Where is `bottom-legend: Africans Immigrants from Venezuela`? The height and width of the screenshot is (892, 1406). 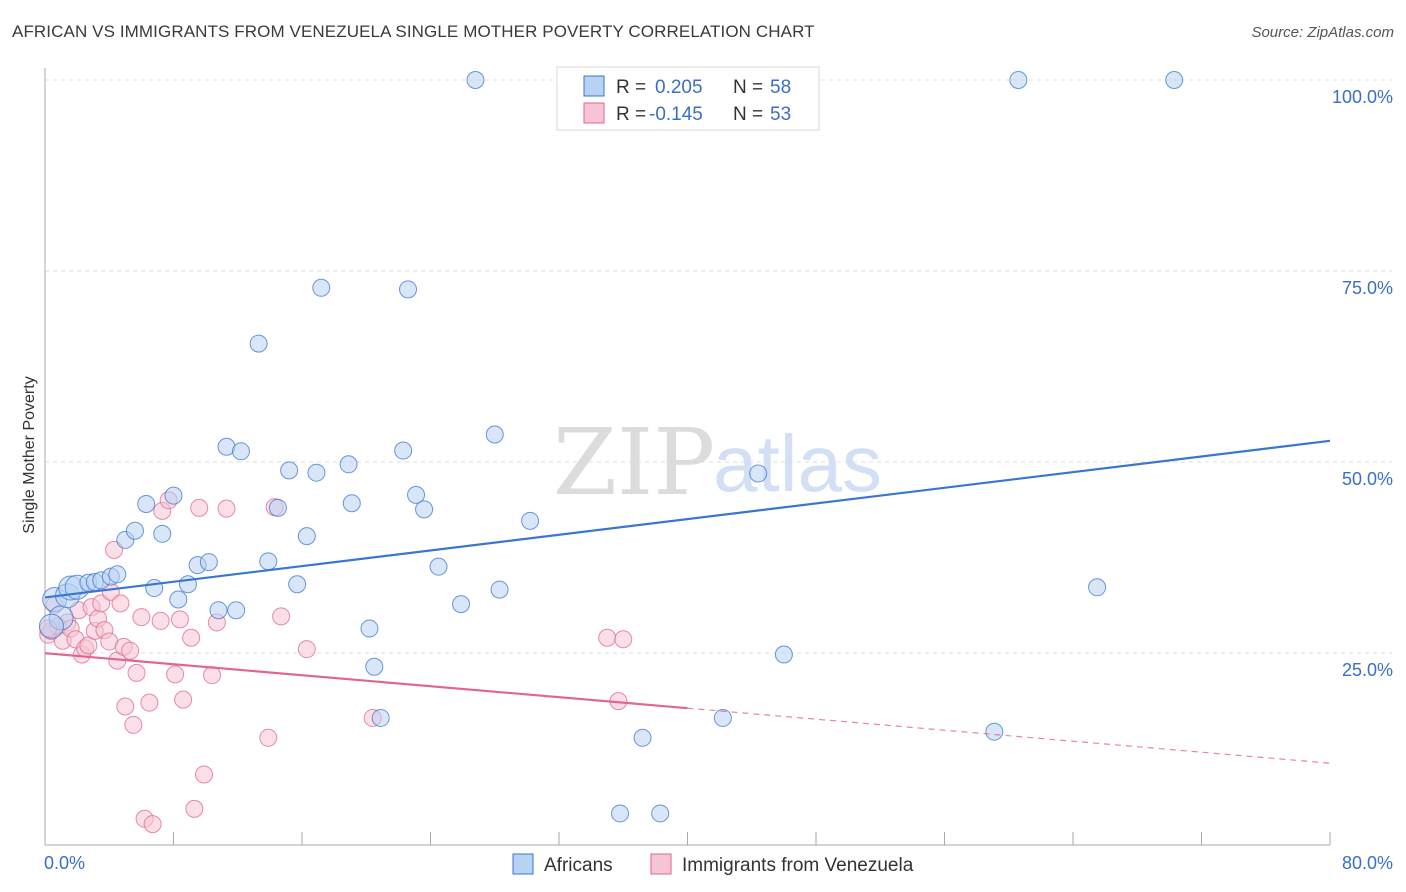
bottom-legend: Africans Immigrants from Venezuela is located at coordinates (713, 864).